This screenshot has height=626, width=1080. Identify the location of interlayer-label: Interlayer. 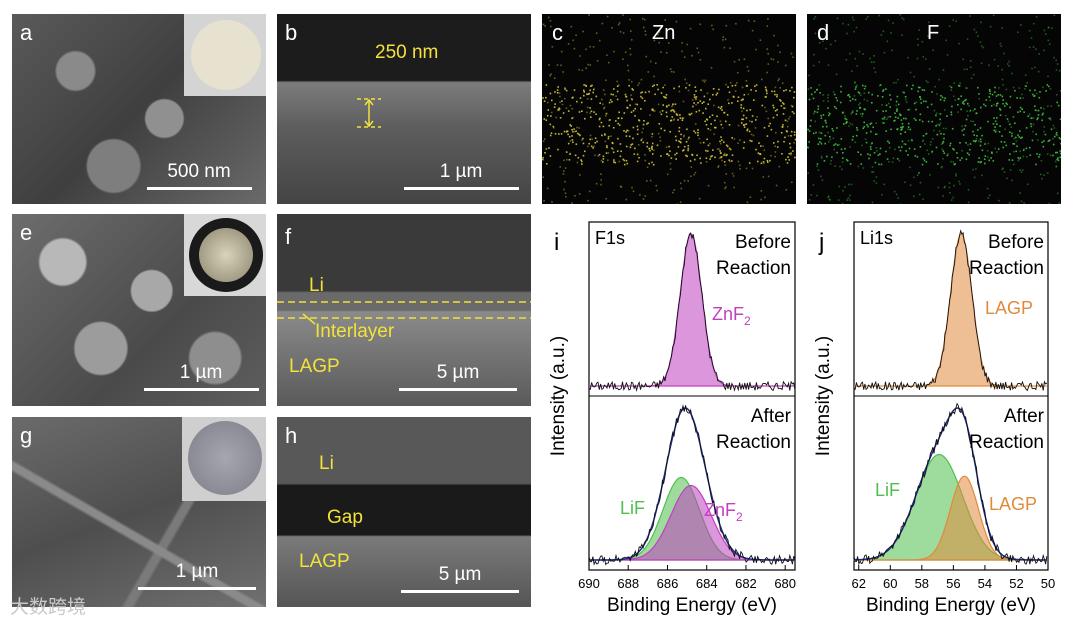
(355, 331).